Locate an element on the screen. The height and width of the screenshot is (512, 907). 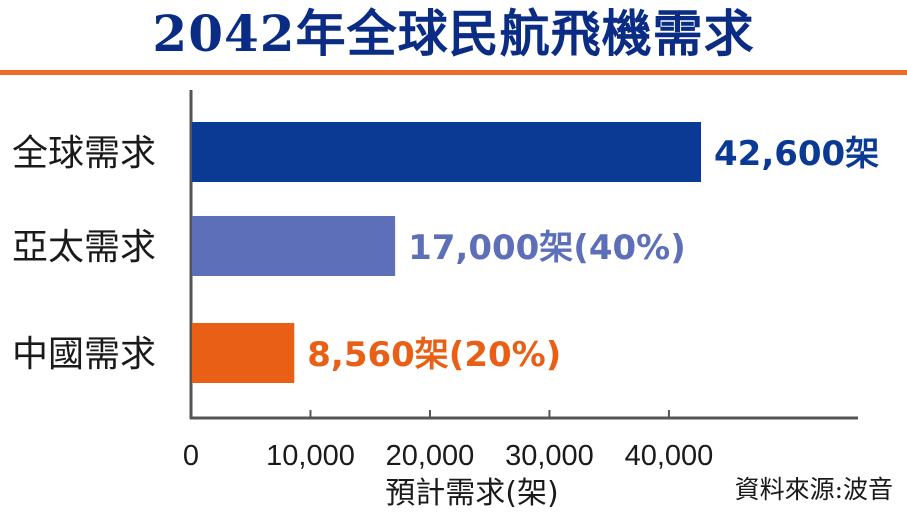
value-label: 42,600架 is located at coordinates (796, 154).